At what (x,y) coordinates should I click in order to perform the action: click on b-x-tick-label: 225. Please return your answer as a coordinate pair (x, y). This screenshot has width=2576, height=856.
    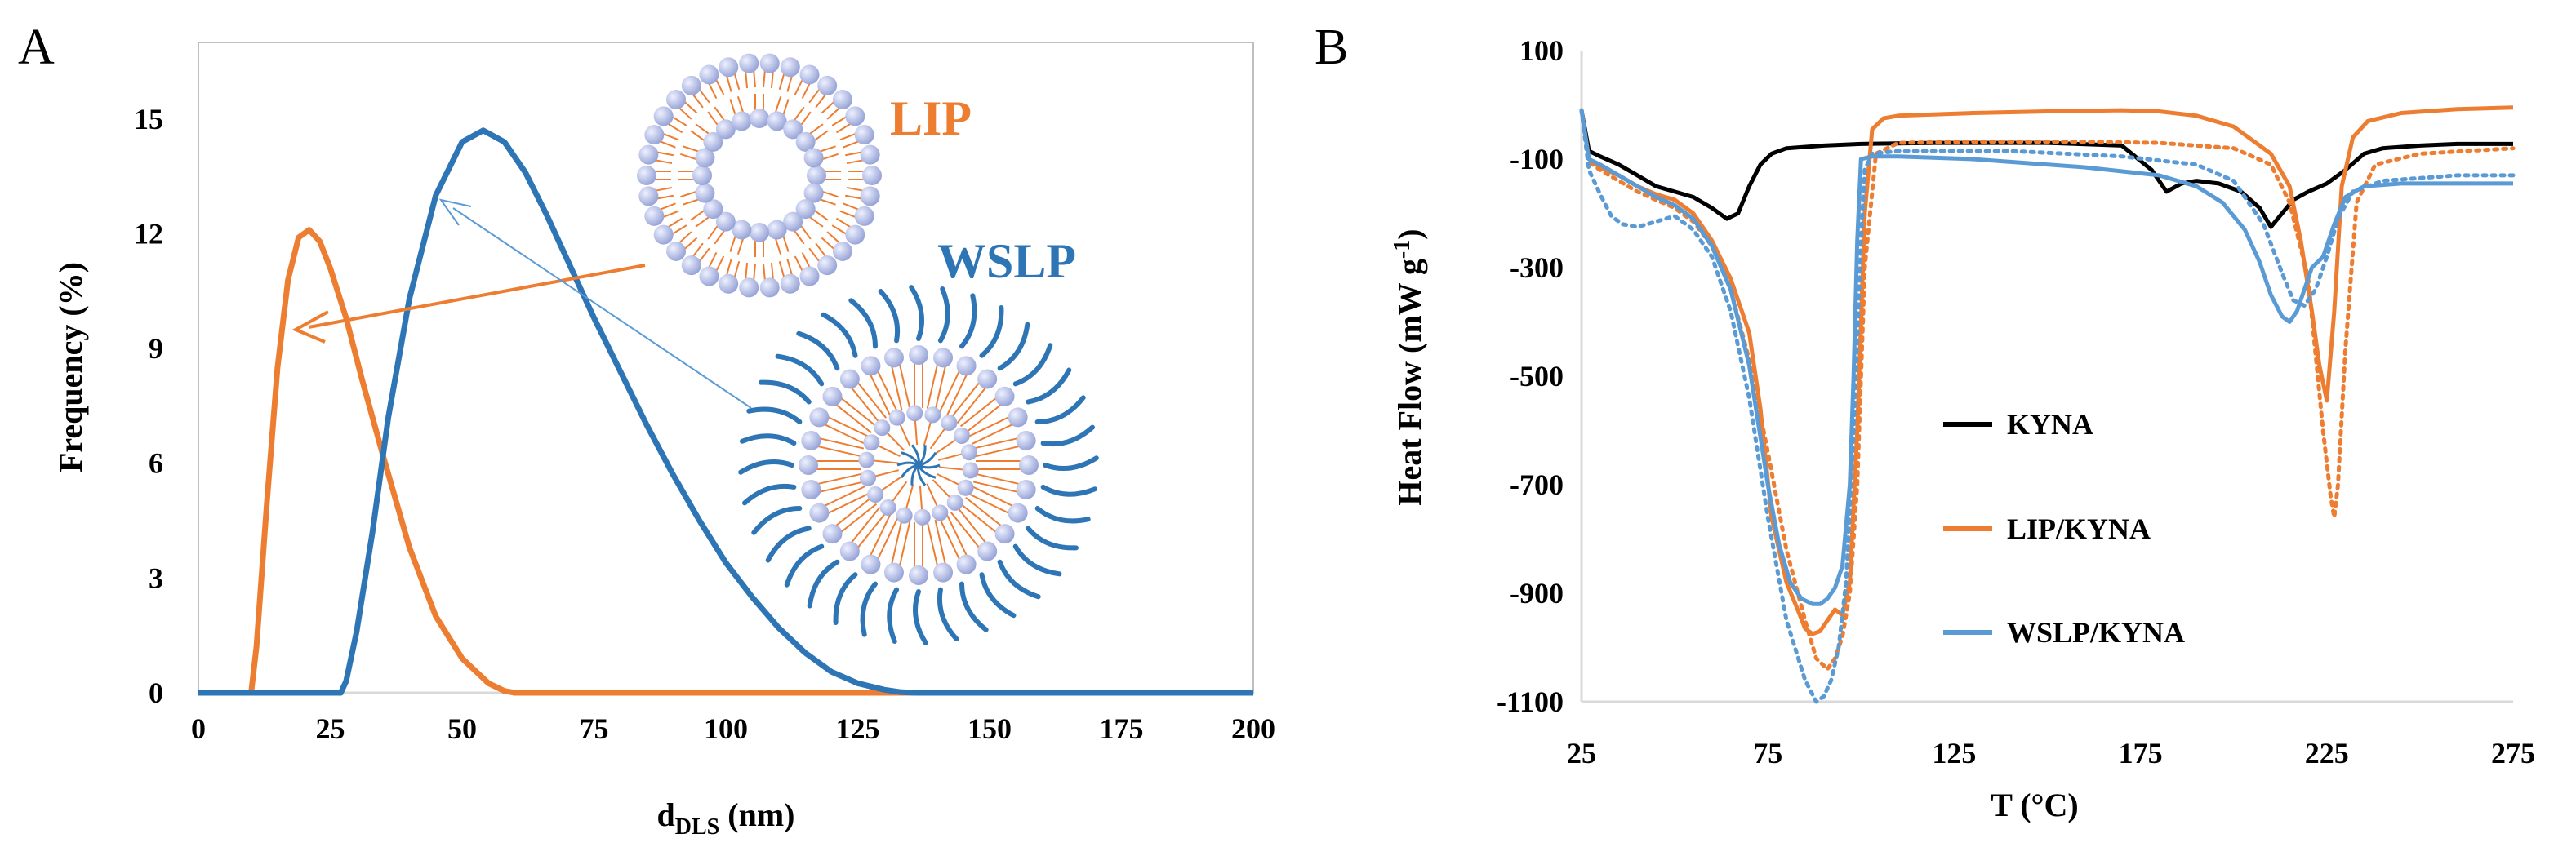
    Looking at the image, I should click on (2327, 753).